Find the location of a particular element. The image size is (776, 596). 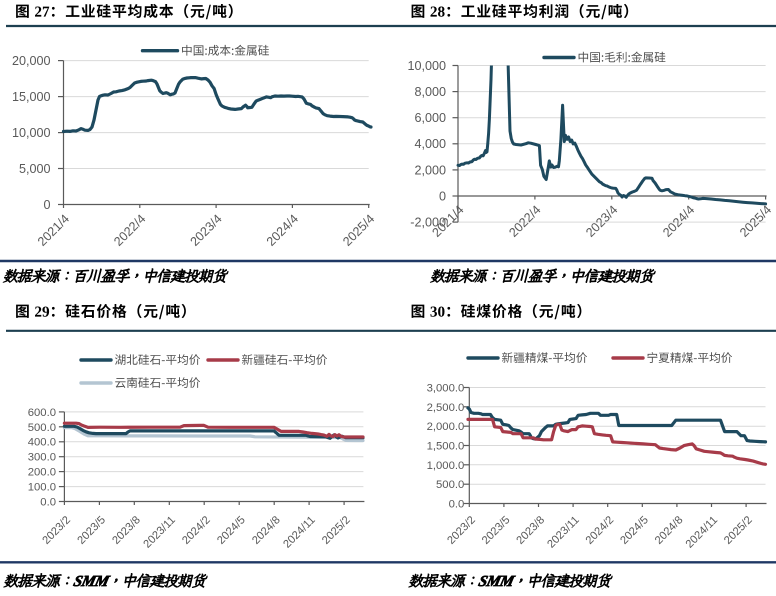

svg-text: -2,000 is located at coordinates (428, 223).